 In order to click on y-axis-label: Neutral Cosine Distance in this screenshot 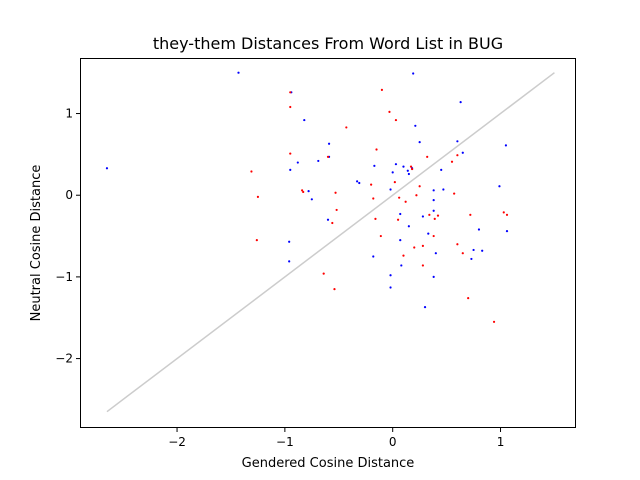, I will do `click(36, 243)`.